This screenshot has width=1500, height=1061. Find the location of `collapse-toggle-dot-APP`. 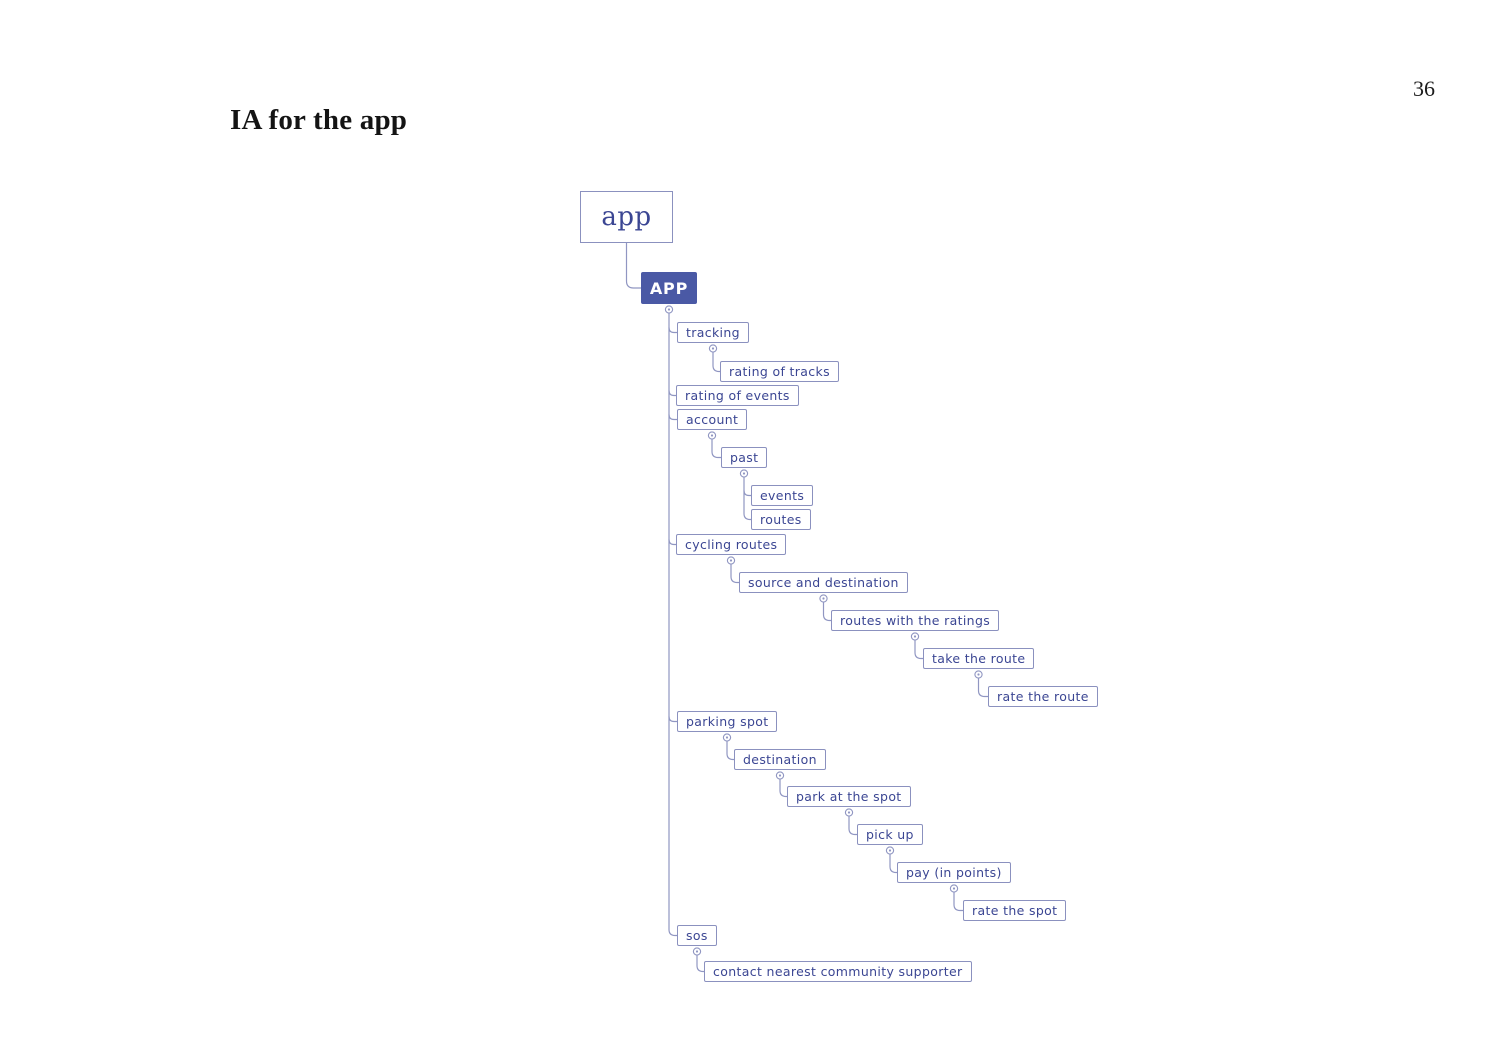

collapse-toggle-dot-APP is located at coordinates (669, 309).